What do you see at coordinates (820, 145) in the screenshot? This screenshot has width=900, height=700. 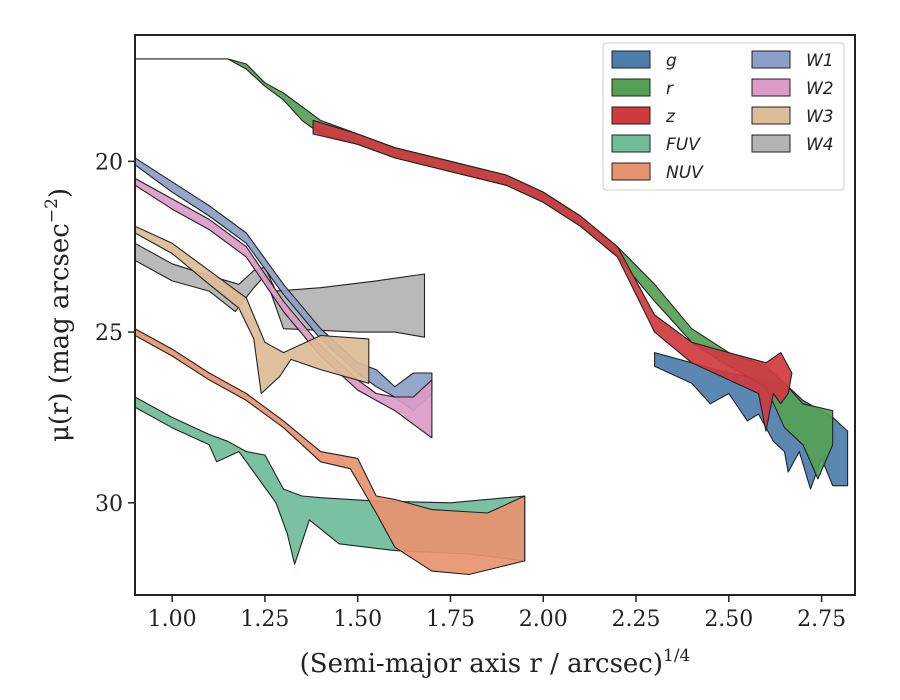 I see `legend-label-w4: W4` at bounding box center [820, 145].